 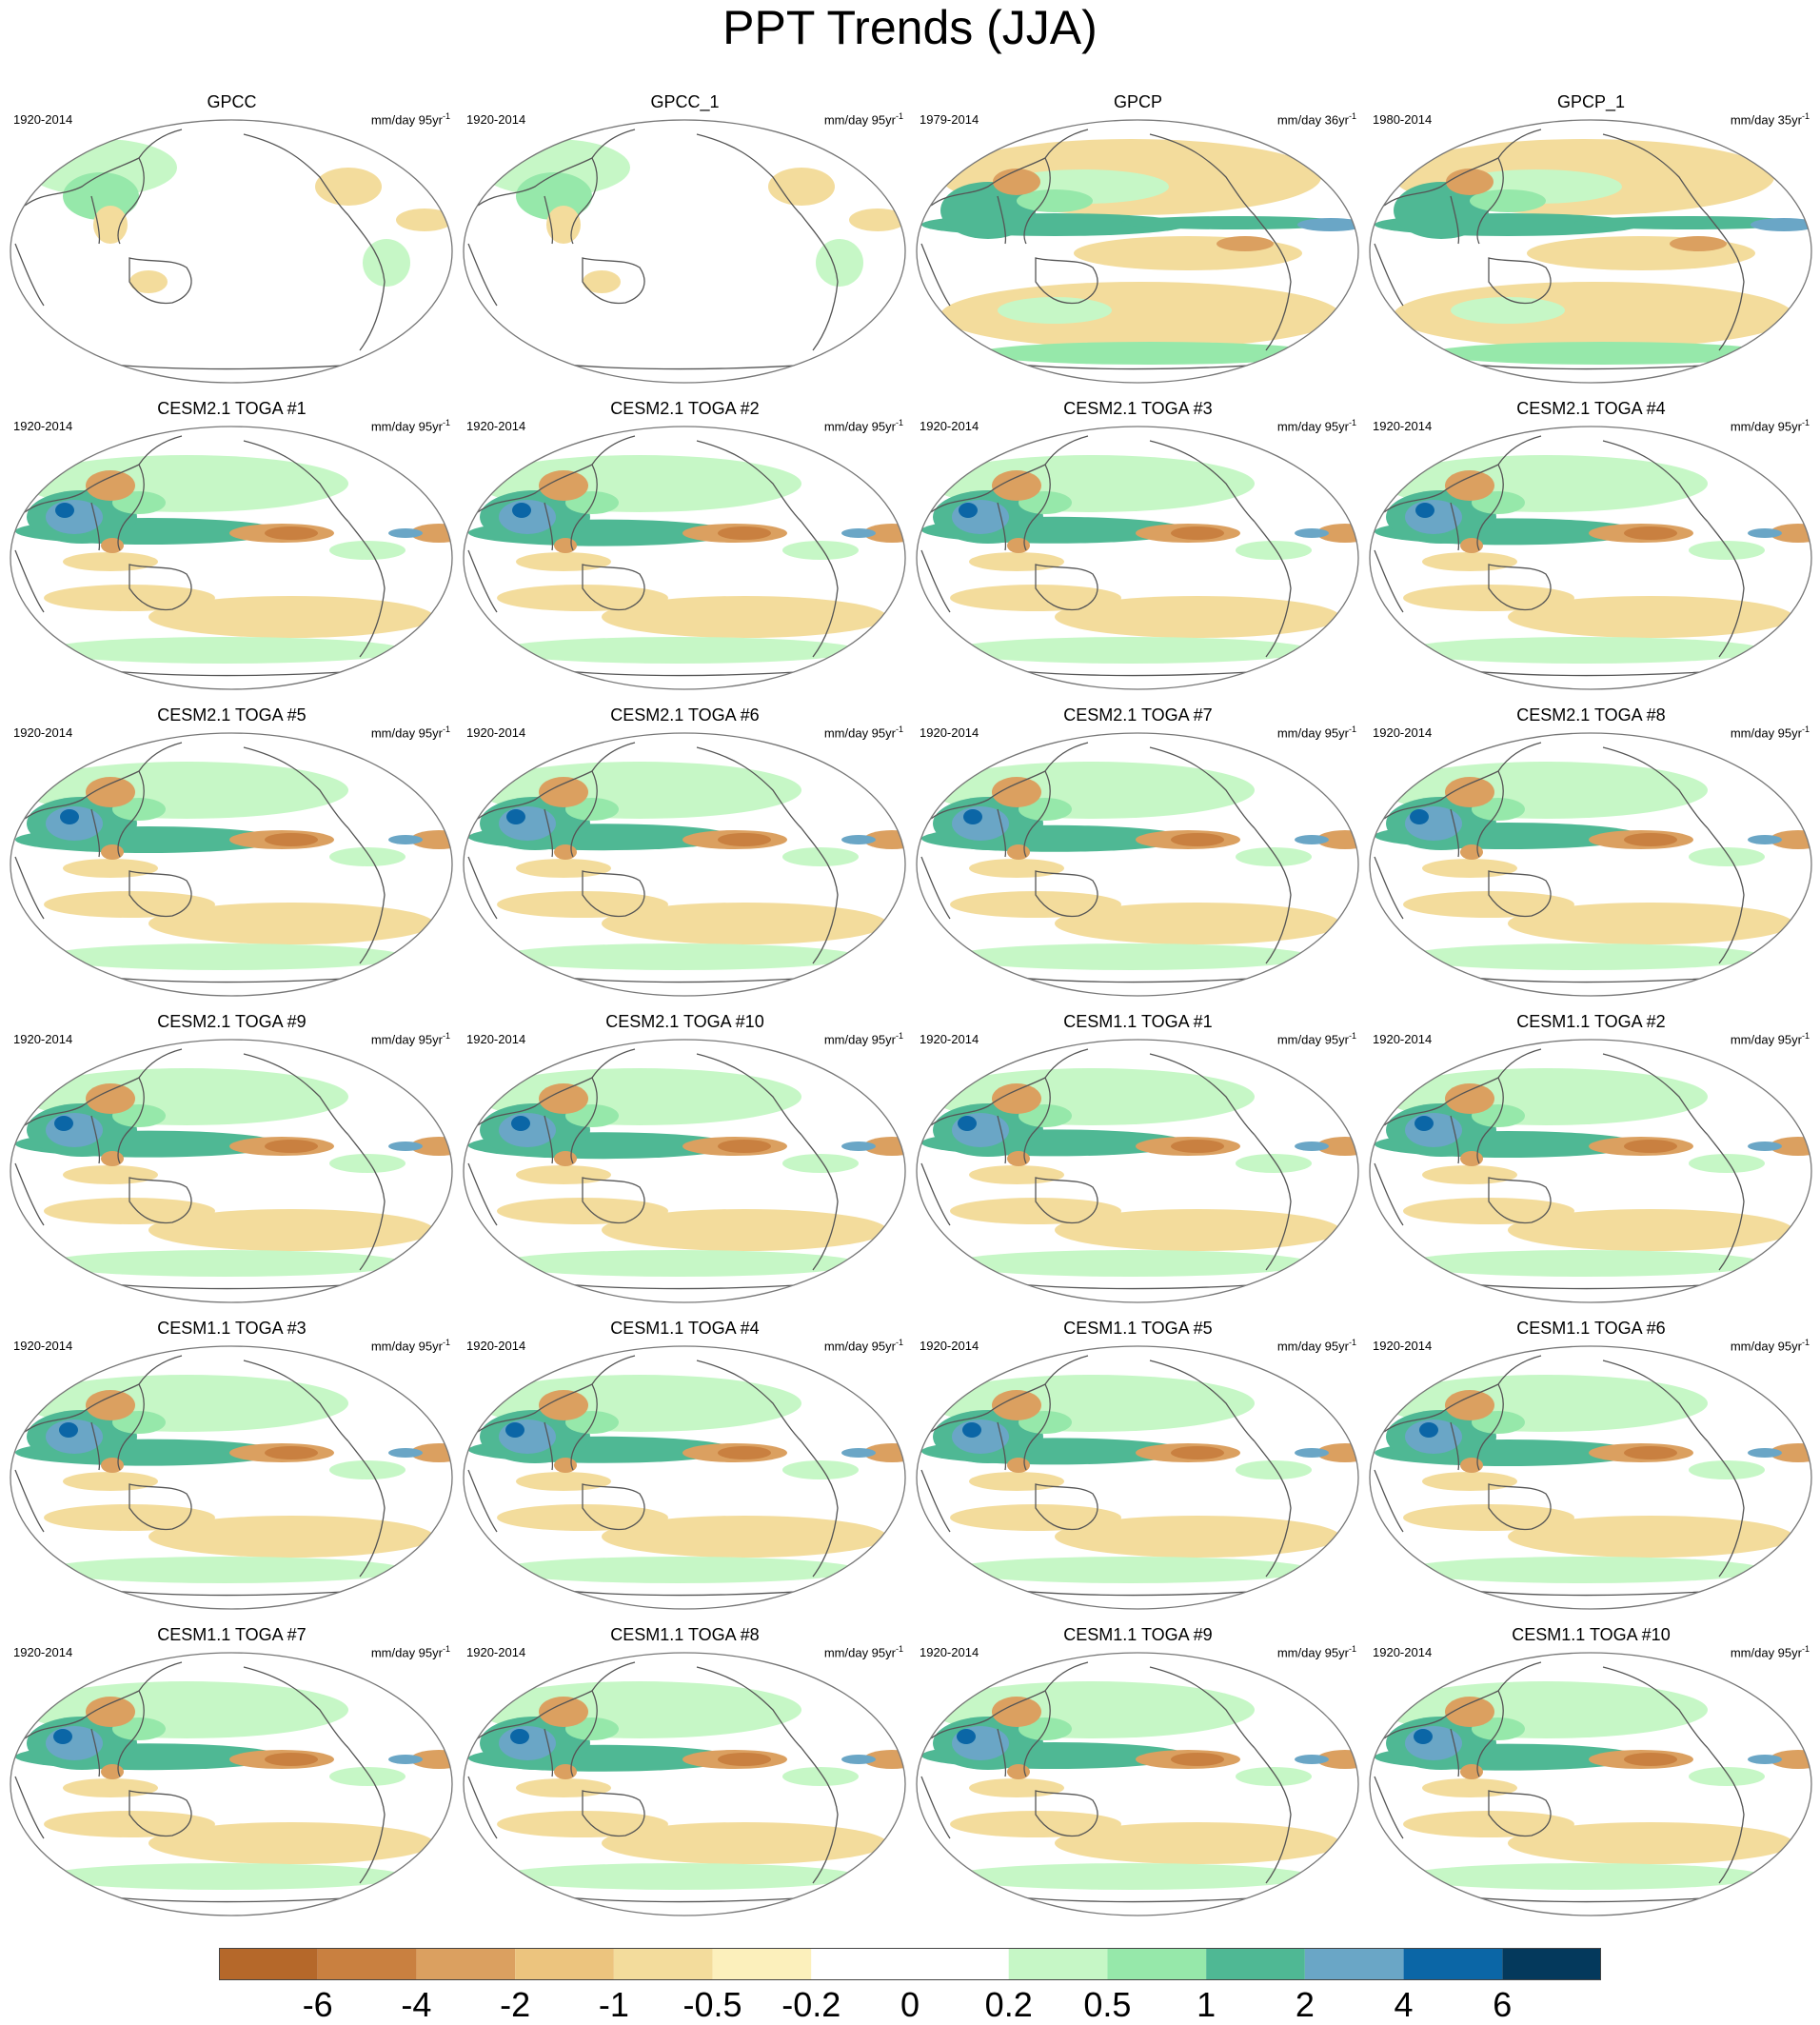 I want to click on panel-title: CESM2.1 TOGA #5, so click(x=232, y=715).